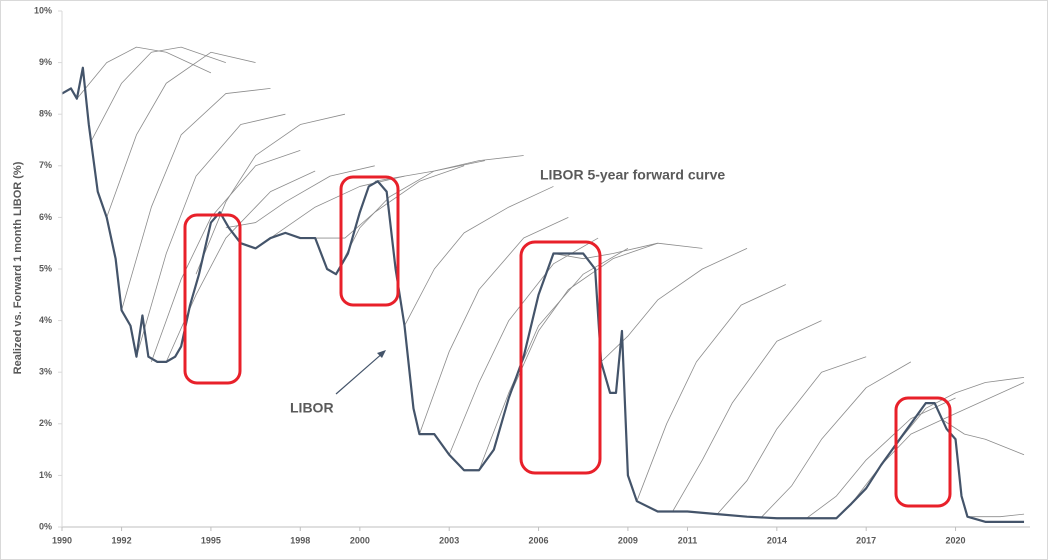  Describe the element at coordinates (449, 540) in the screenshot. I see `x-tick-label: 2003` at that location.